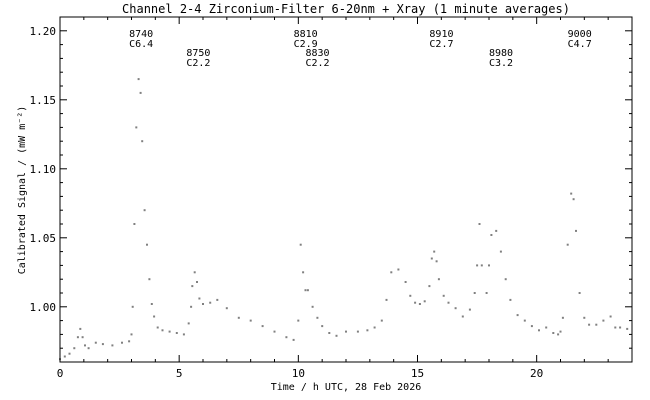 Image resolution: width=650 pixels, height=400 pixels. I want to click on x-tick-label: 5, so click(179, 373).